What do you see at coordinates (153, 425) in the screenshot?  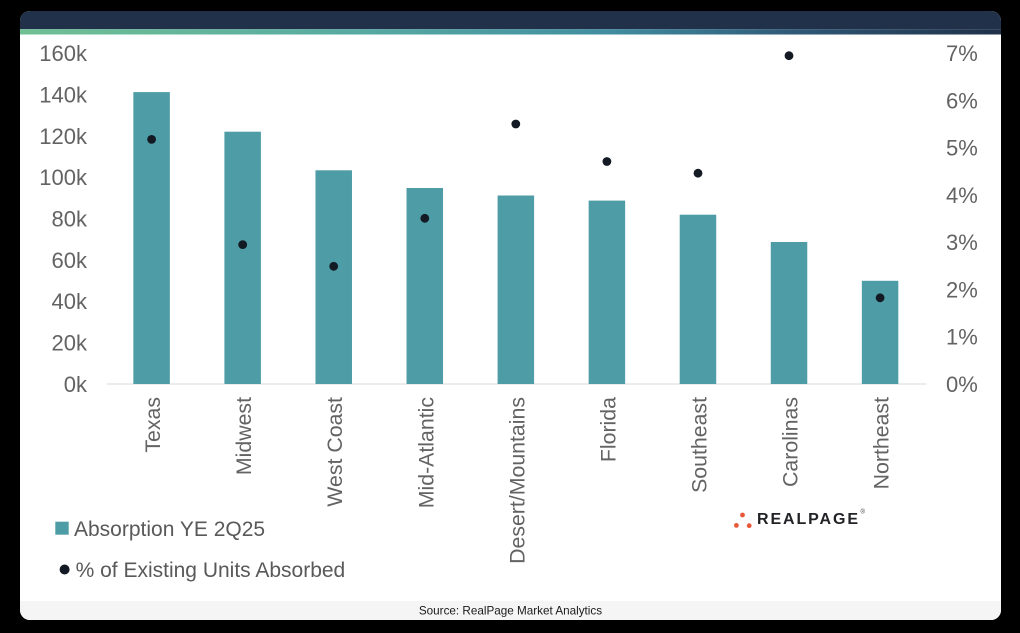 I see `svg-text: Texas` at bounding box center [153, 425].